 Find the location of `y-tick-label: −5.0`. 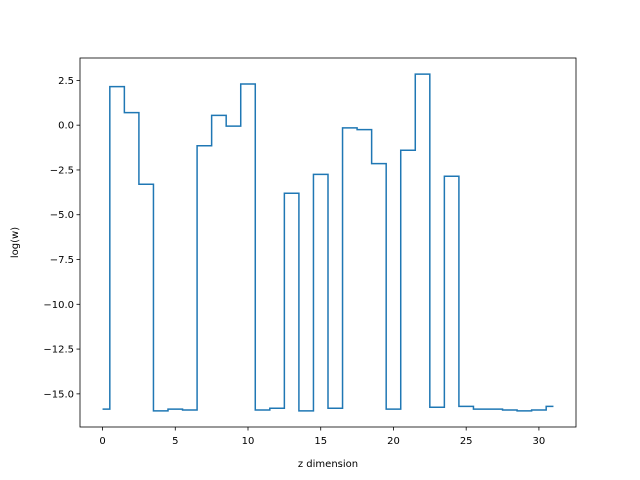

y-tick-label: −5.0 is located at coordinates (62, 215).